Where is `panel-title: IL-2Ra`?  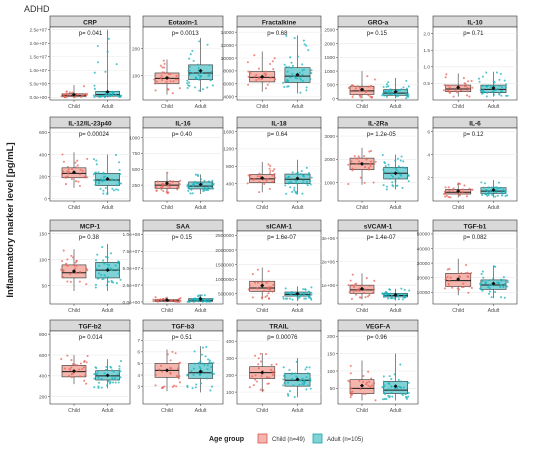 panel-title: IL-2Ra is located at coordinates (378, 123).